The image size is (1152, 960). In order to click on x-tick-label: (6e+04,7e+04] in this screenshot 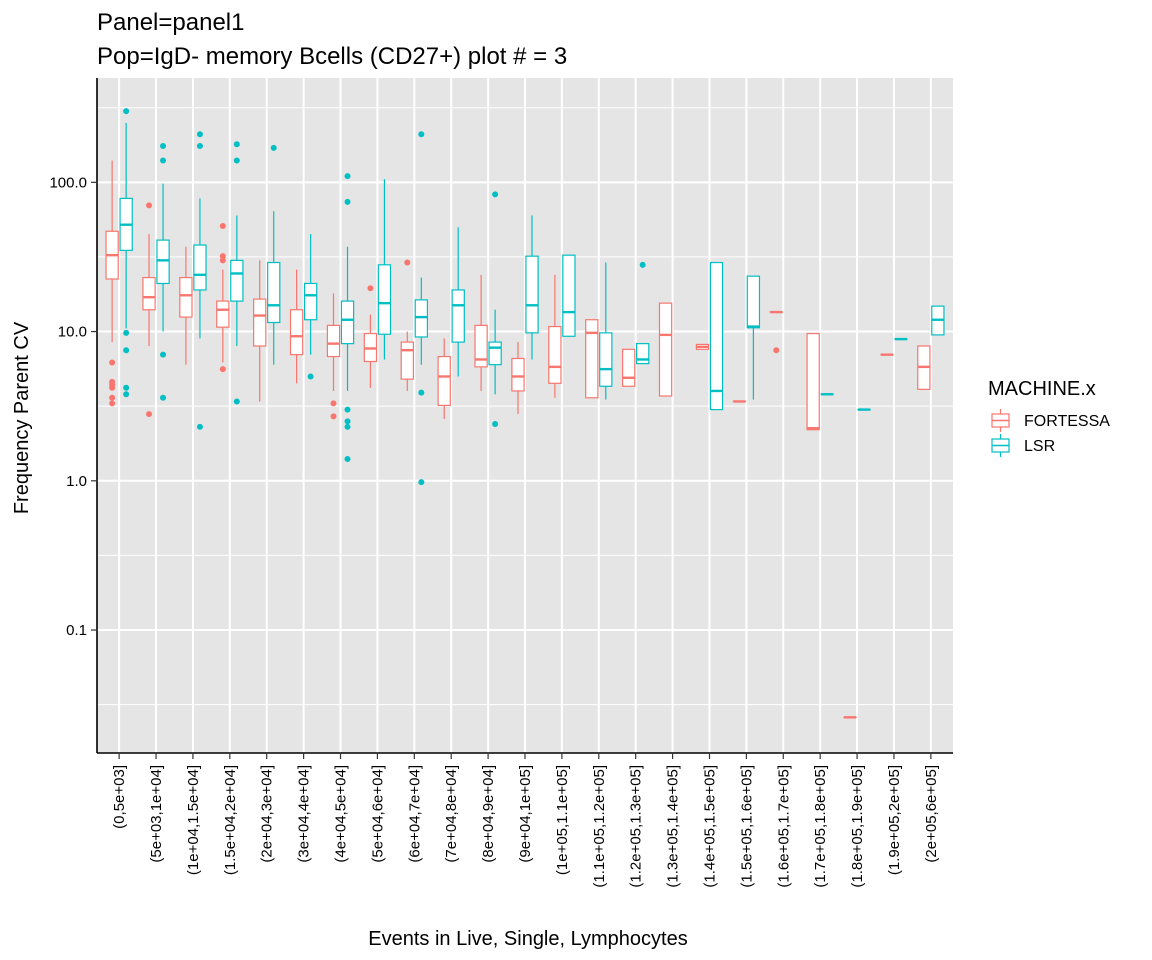, I will do `click(414, 814)`.